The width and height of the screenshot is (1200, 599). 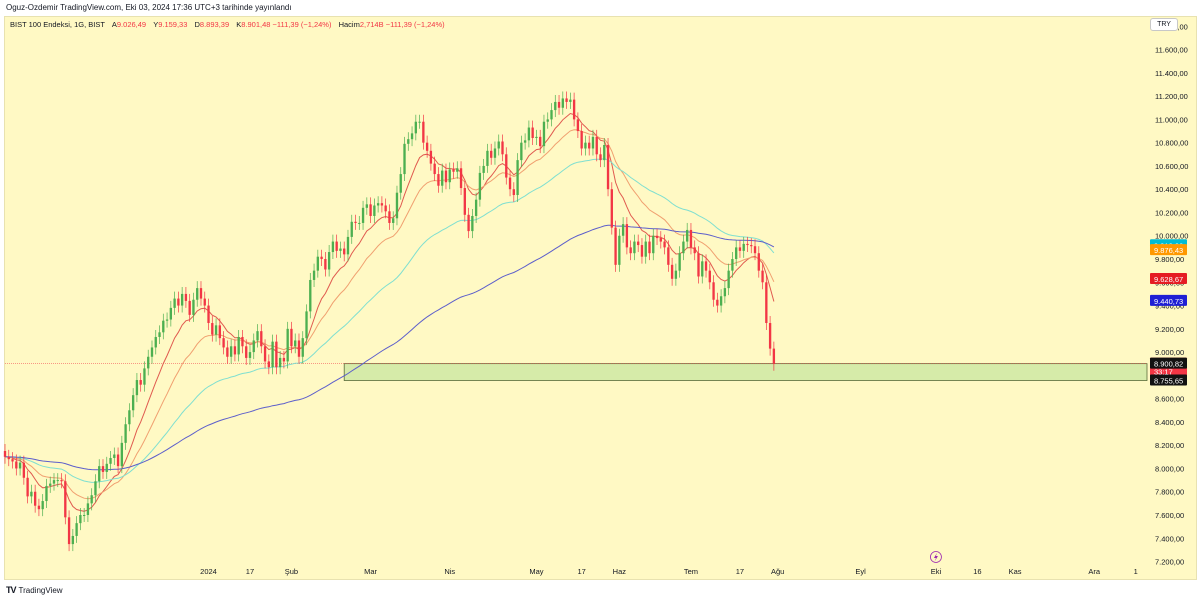 I want to click on x-axis-tick-label: Nis, so click(x=449, y=571).